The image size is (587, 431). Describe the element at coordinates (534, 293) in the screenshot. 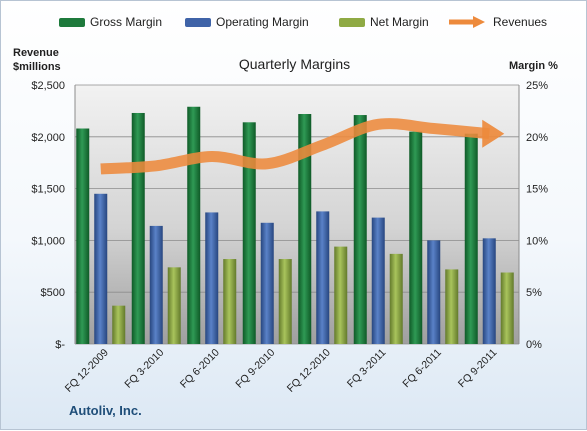

I see `right-tick-label: 5%` at that location.